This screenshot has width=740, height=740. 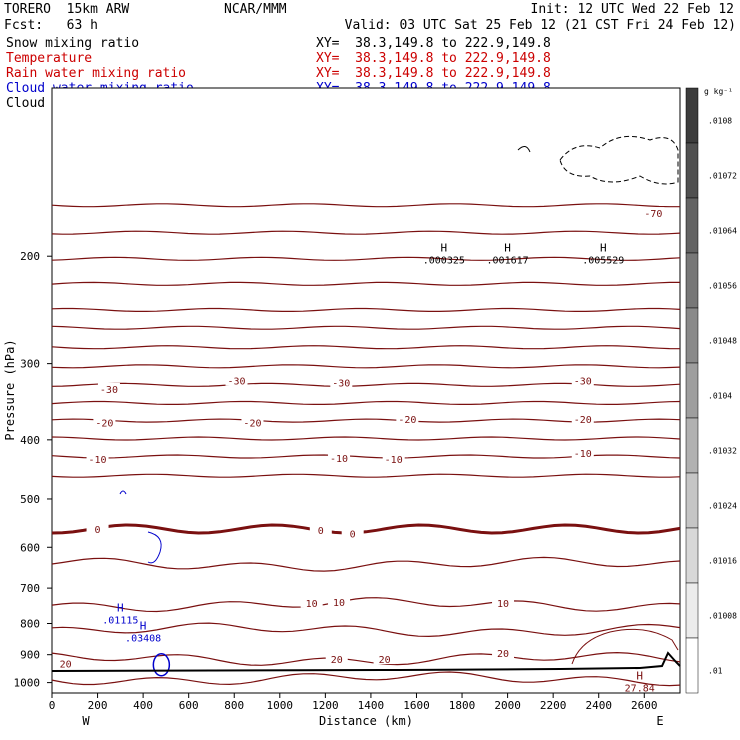 I want to click on y-tick-label: 700, so click(x=30, y=588).